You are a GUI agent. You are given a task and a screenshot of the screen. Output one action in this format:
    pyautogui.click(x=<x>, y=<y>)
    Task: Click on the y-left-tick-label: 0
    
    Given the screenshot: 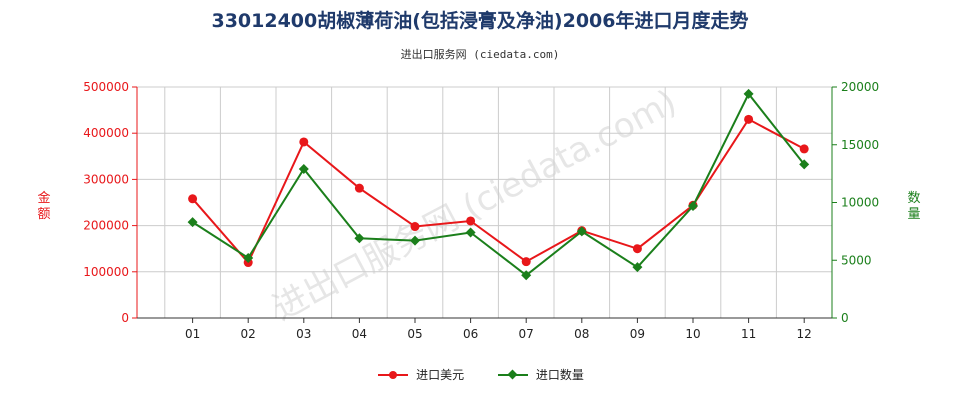 What is the action you would take?
    pyautogui.click(x=125, y=318)
    